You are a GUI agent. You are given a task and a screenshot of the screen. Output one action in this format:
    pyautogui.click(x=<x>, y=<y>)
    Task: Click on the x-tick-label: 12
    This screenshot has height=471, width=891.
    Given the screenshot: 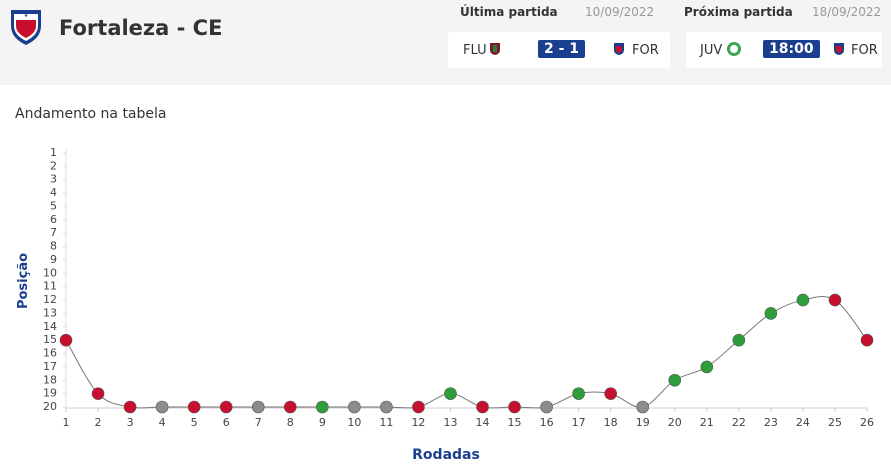 What is the action you would take?
    pyautogui.click(x=418, y=422)
    